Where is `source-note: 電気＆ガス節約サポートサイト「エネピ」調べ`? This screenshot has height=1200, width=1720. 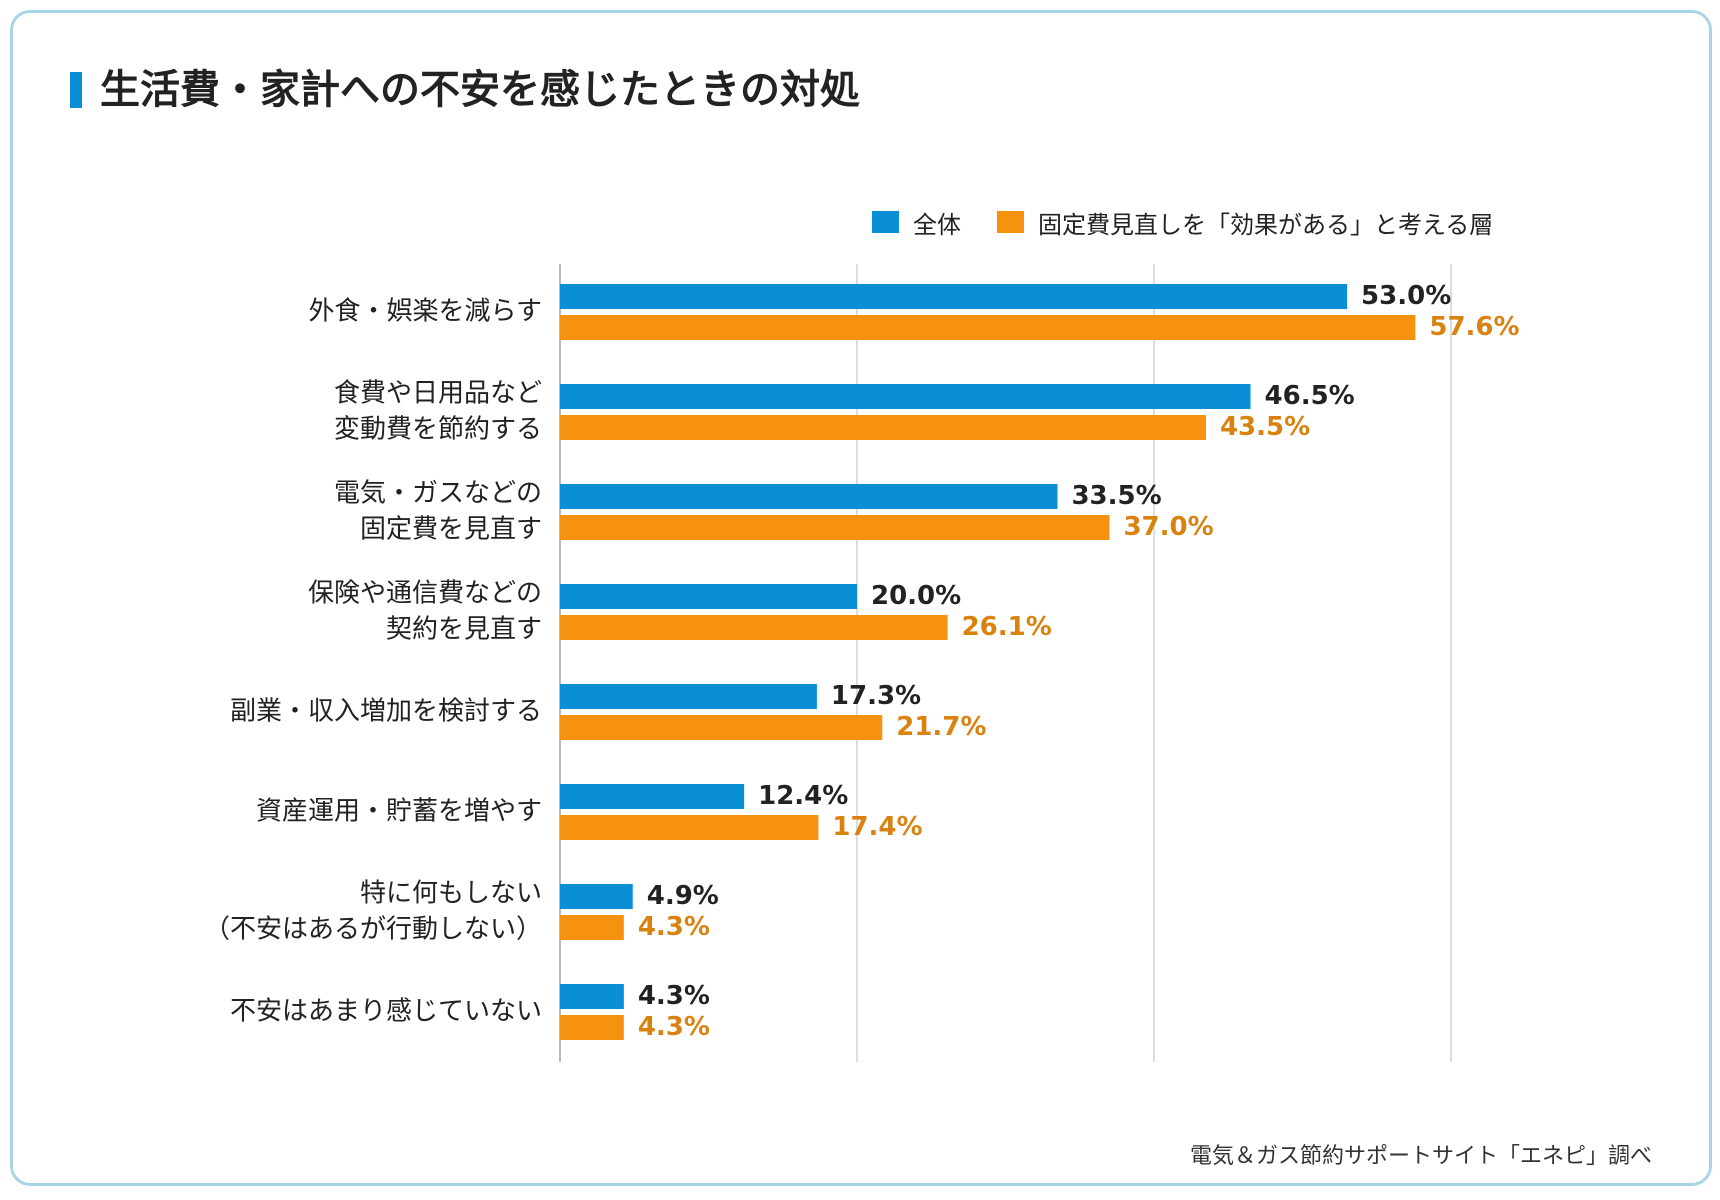
source-note: 電気＆ガス節約サポートサイト「エネピ」調べ is located at coordinates (1420, 1156).